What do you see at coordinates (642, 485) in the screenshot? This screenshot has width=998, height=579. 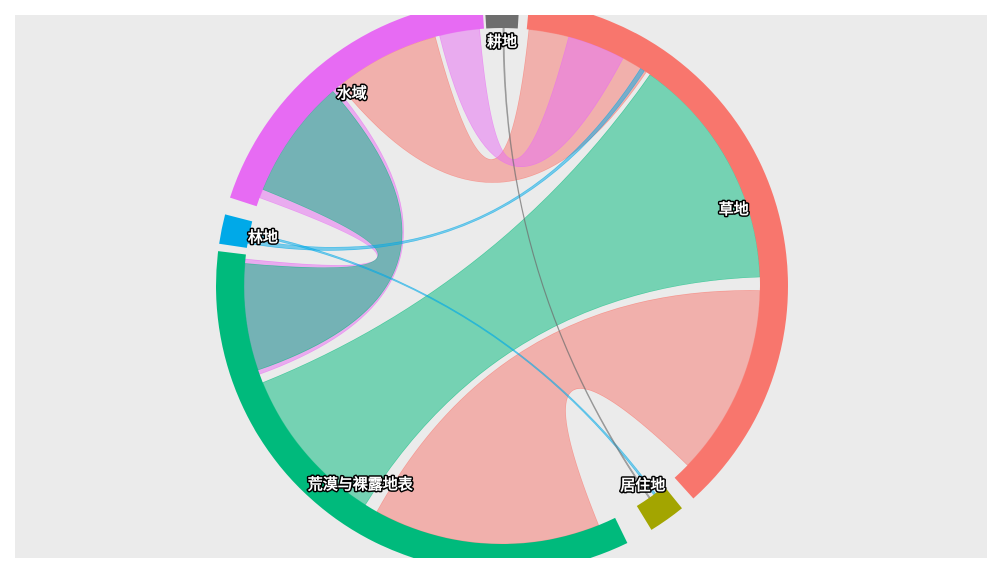 I see `label-group-2: 居住地` at bounding box center [642, 485].